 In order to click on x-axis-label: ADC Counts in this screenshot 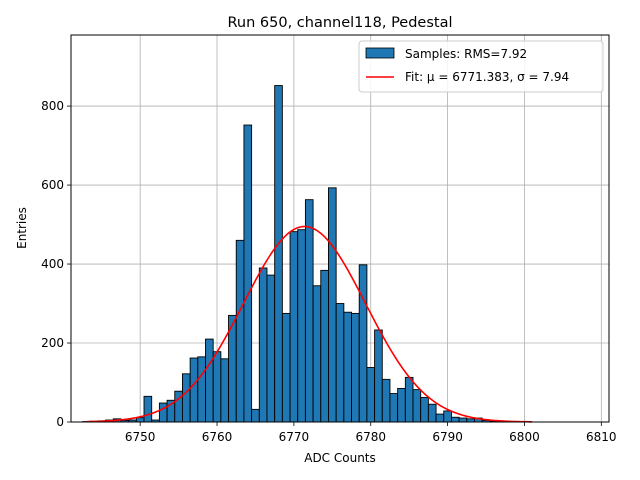, I will do `click(340, 458)`.